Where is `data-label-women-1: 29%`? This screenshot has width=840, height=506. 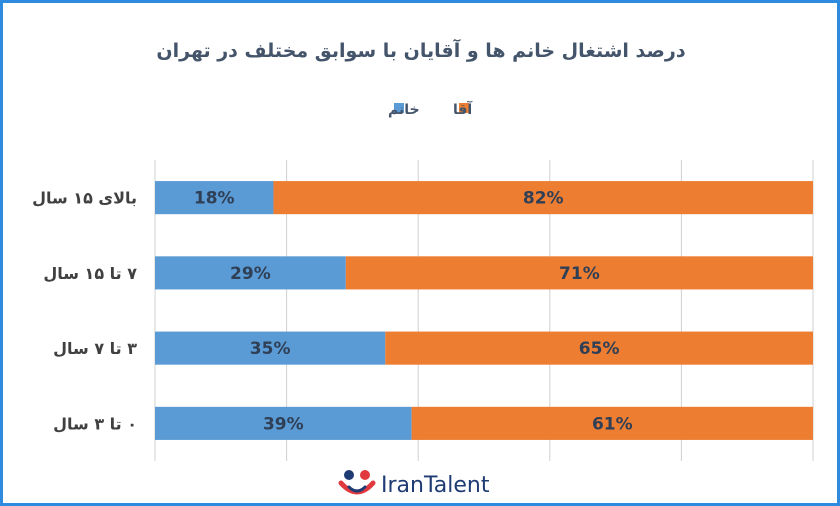 data-label-women-1: 29% is located at coordinates (250, 274).